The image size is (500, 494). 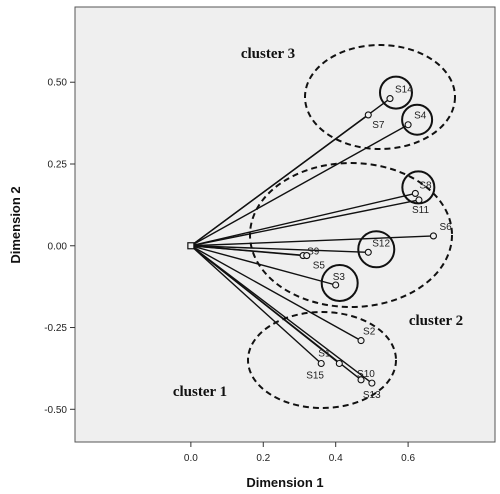 I want to click on point-s15, so click(x=321, y=363).